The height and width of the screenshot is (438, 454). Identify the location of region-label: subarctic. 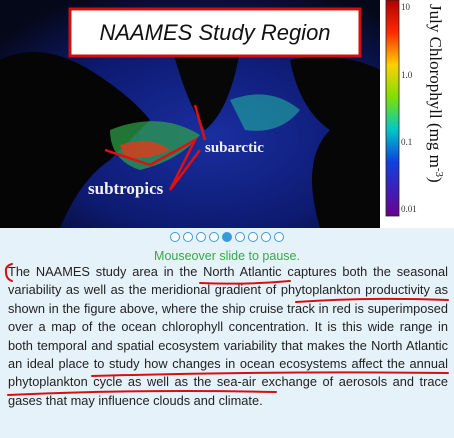
(234, 148).